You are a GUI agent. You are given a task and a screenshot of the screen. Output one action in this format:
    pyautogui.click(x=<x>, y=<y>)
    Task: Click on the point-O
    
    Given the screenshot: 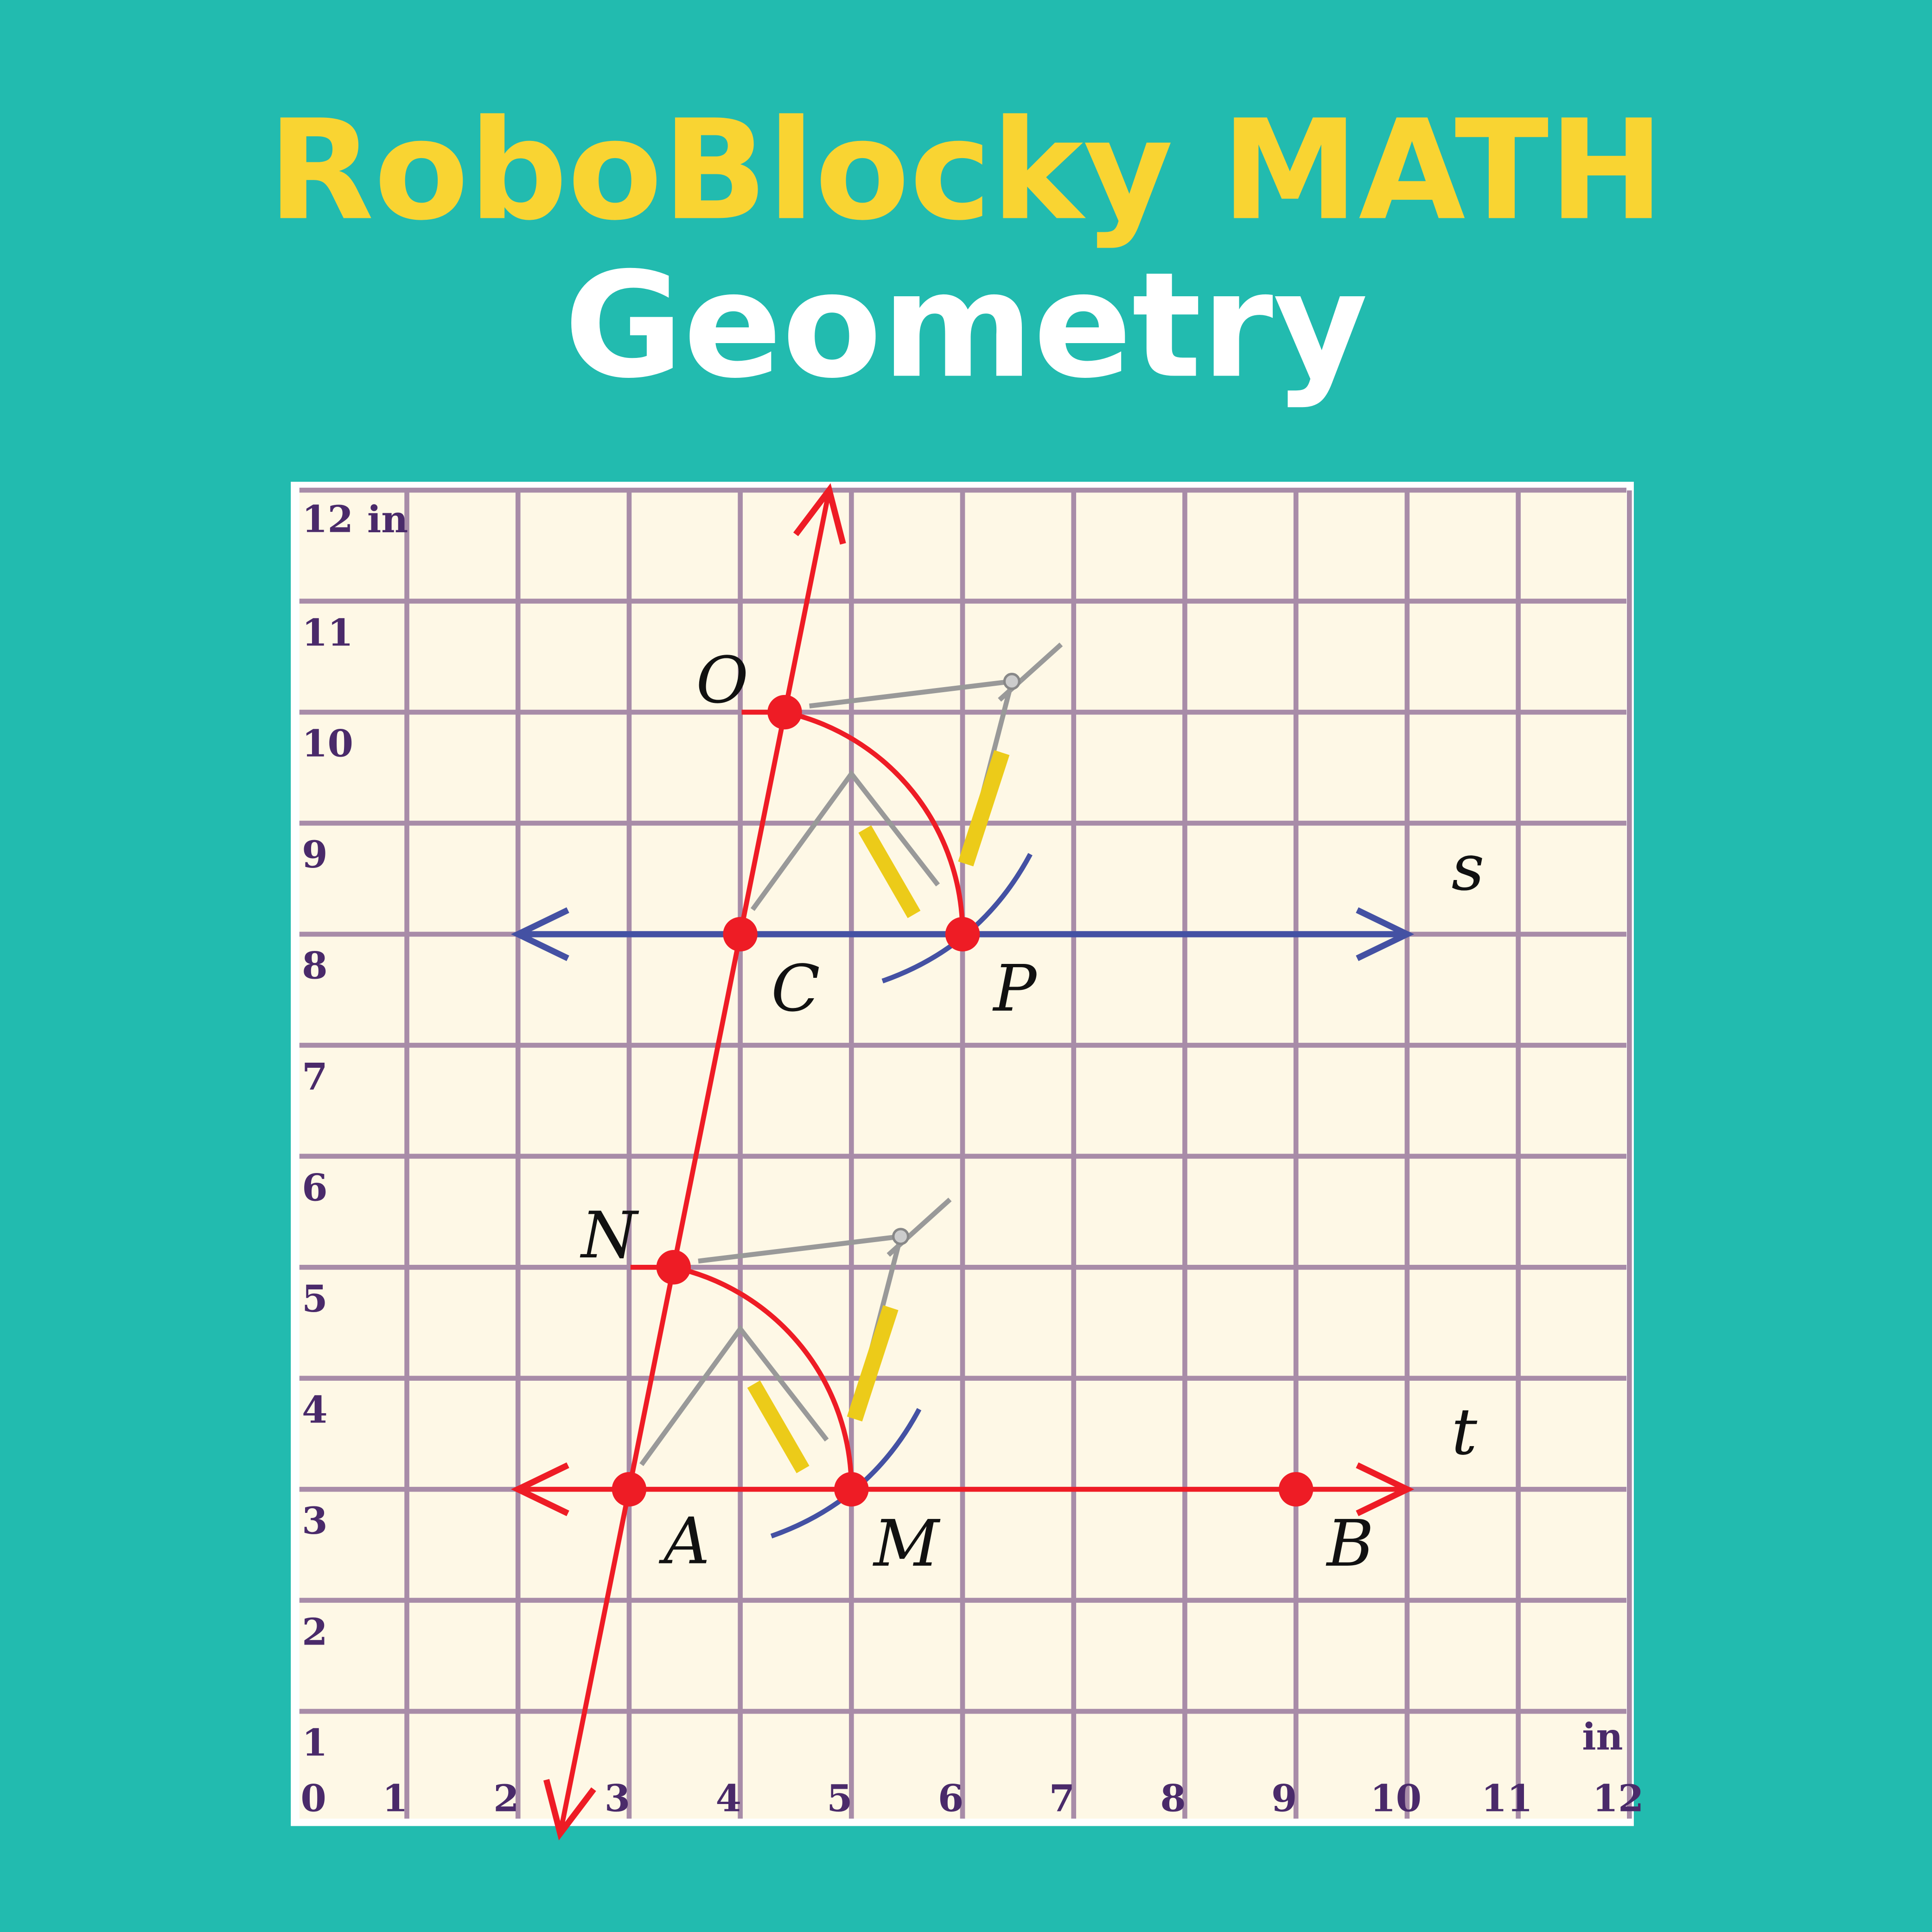 What is the action you would take?
    pyautogui.click(x=784, y=712)
    